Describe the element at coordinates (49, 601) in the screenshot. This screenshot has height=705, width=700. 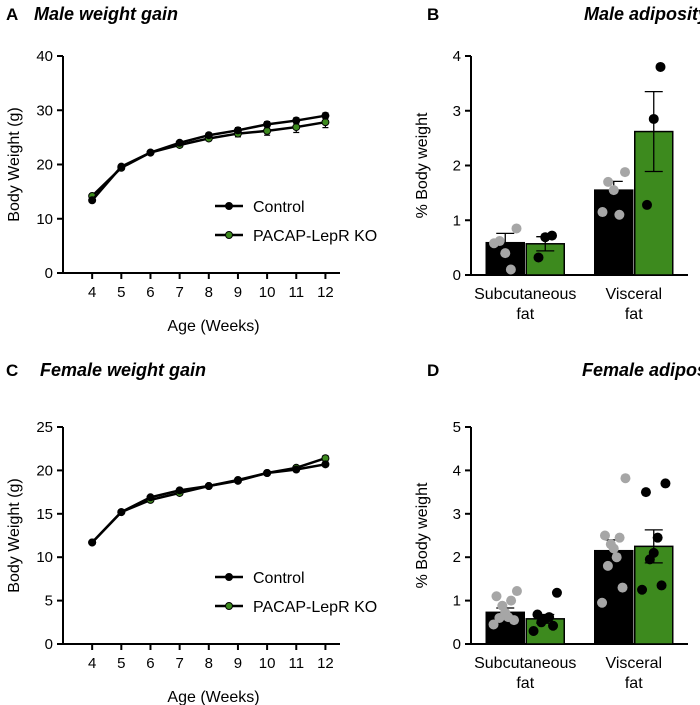
I see `y-tick-label: 5` at that location.